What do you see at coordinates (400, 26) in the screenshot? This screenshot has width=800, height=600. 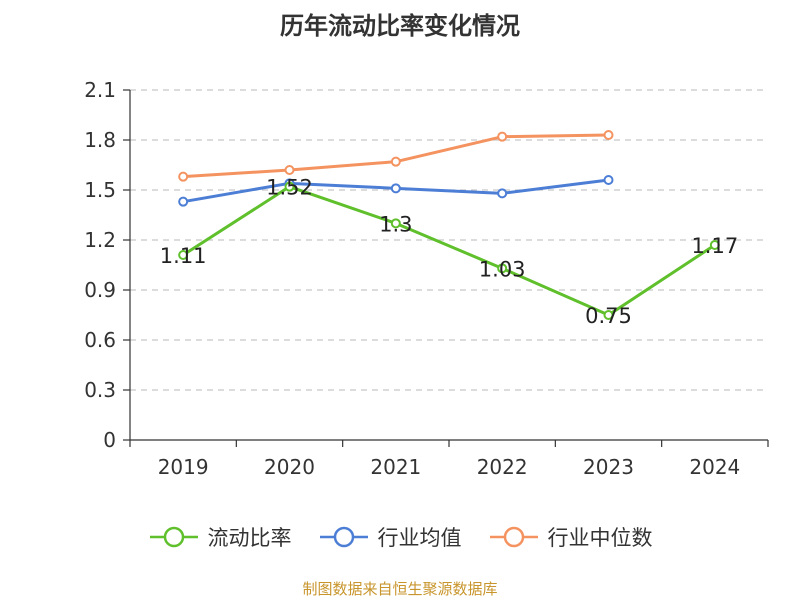 I see `chart-title: 历年流动比率变化情况` at bounding box center [400, 26].